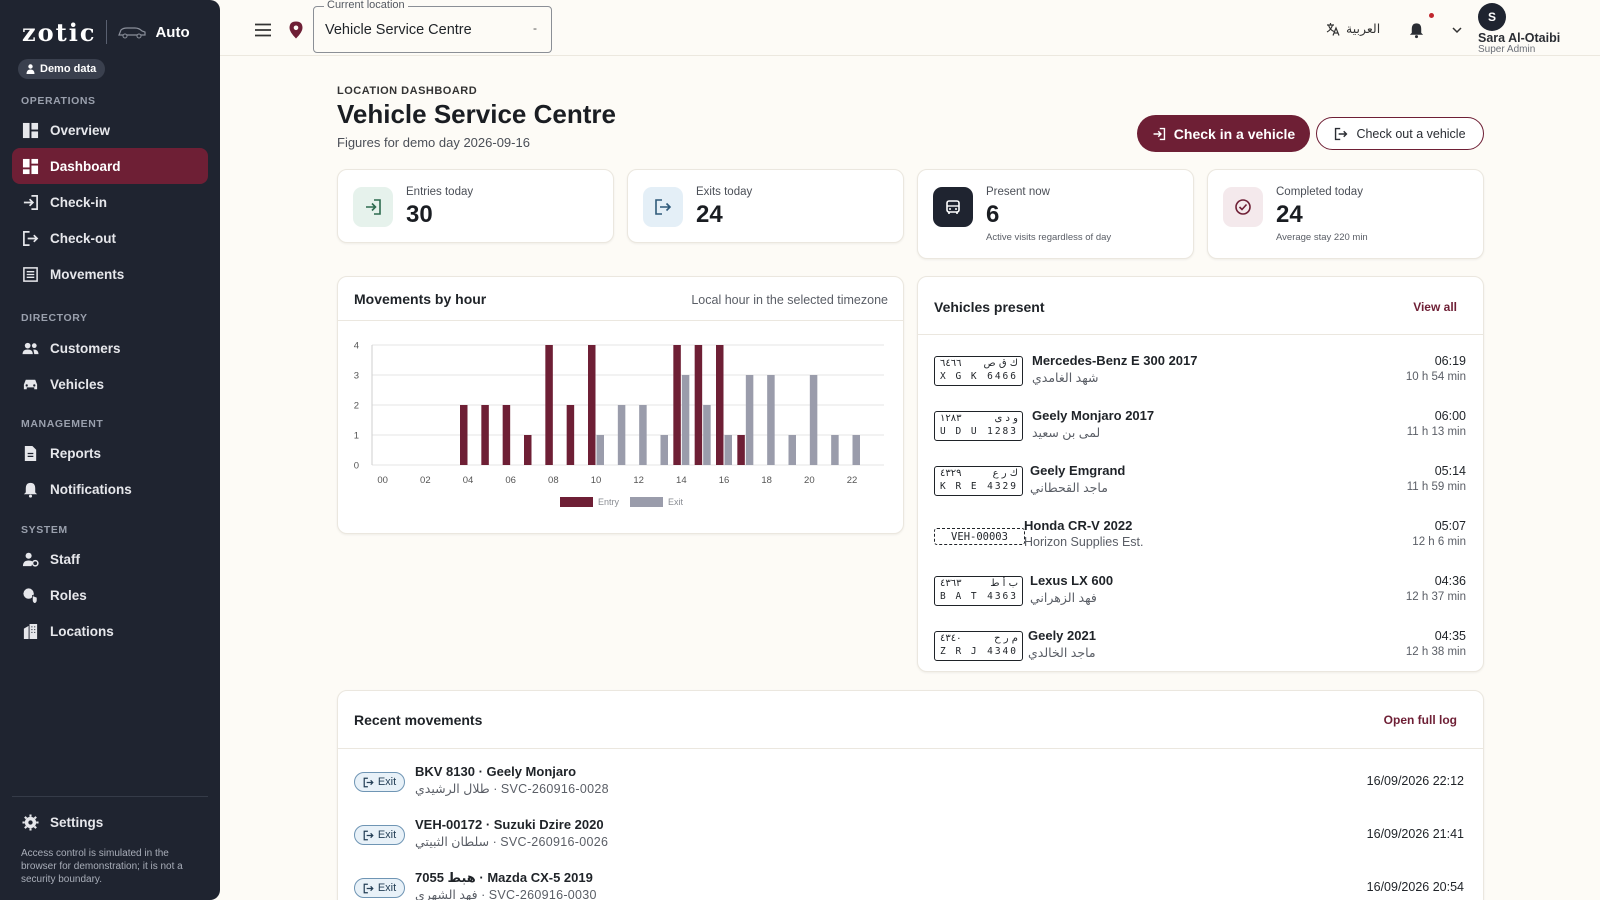  What do you see at coordinates (82, 631) in the screenshot?
I see `sidebar-item-label: Locations` at bounding box center [82, 631].